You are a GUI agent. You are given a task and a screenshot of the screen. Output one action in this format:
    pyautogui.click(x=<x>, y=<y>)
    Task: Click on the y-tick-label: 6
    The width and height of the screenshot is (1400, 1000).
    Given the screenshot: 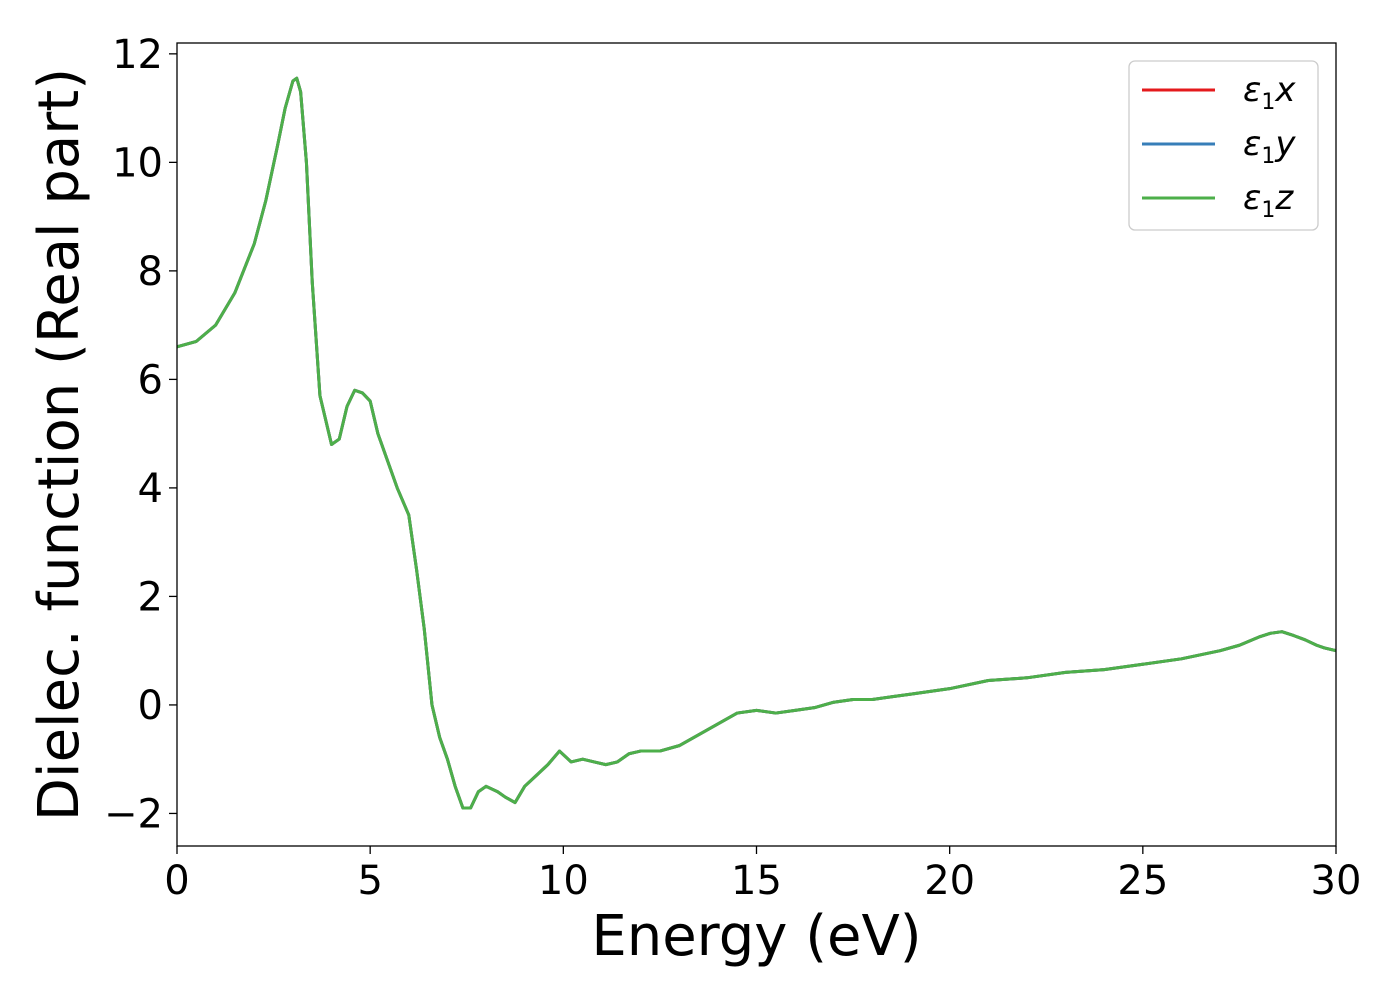 What is the action you would take?
    pyautogui.click(x=150, y=380)
    